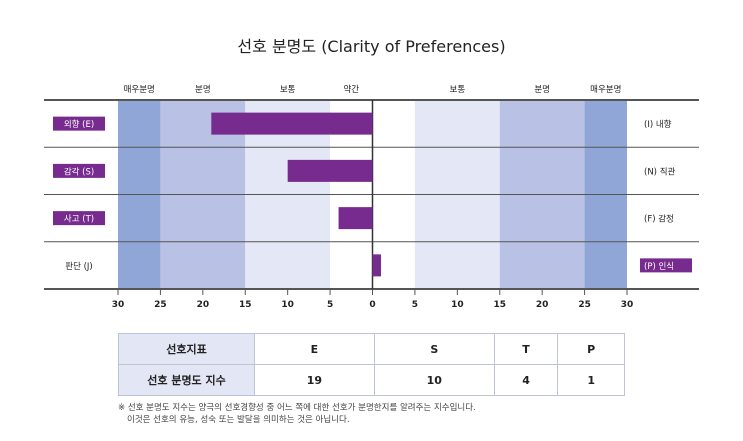 Image resolution: width=743 pixels, height=441 pixels. Describe the element at coordinates (238, 420) in the screenshot. I see `footnote-line-2: 이것은 선호의 유능, 성숙 또는 발달을 의미하는 것은 아닙니다.` at that location.